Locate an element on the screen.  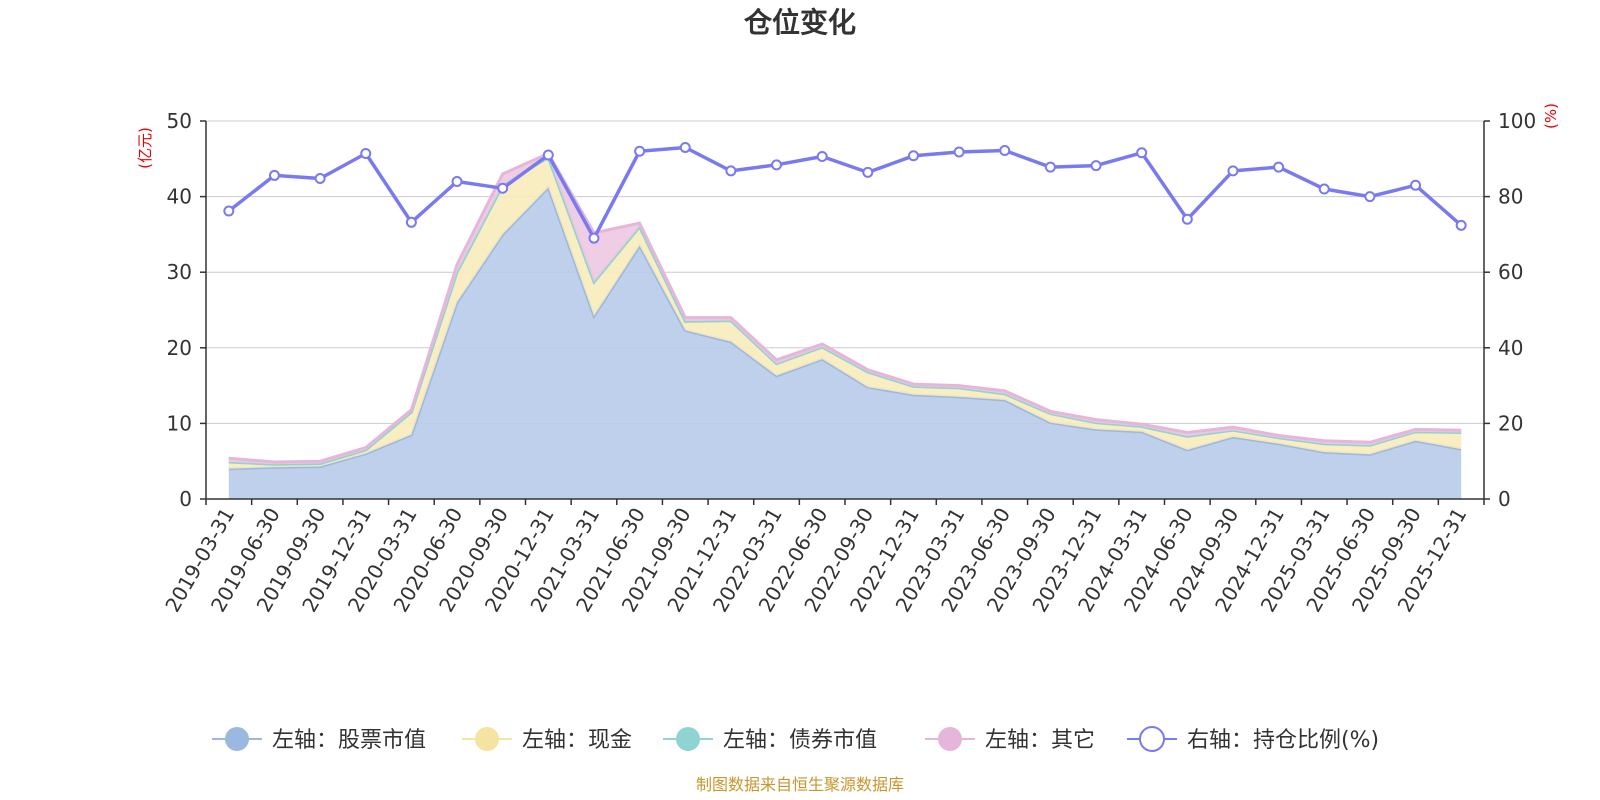
left-tick-label: 50 is located at coordinates (179, 121).